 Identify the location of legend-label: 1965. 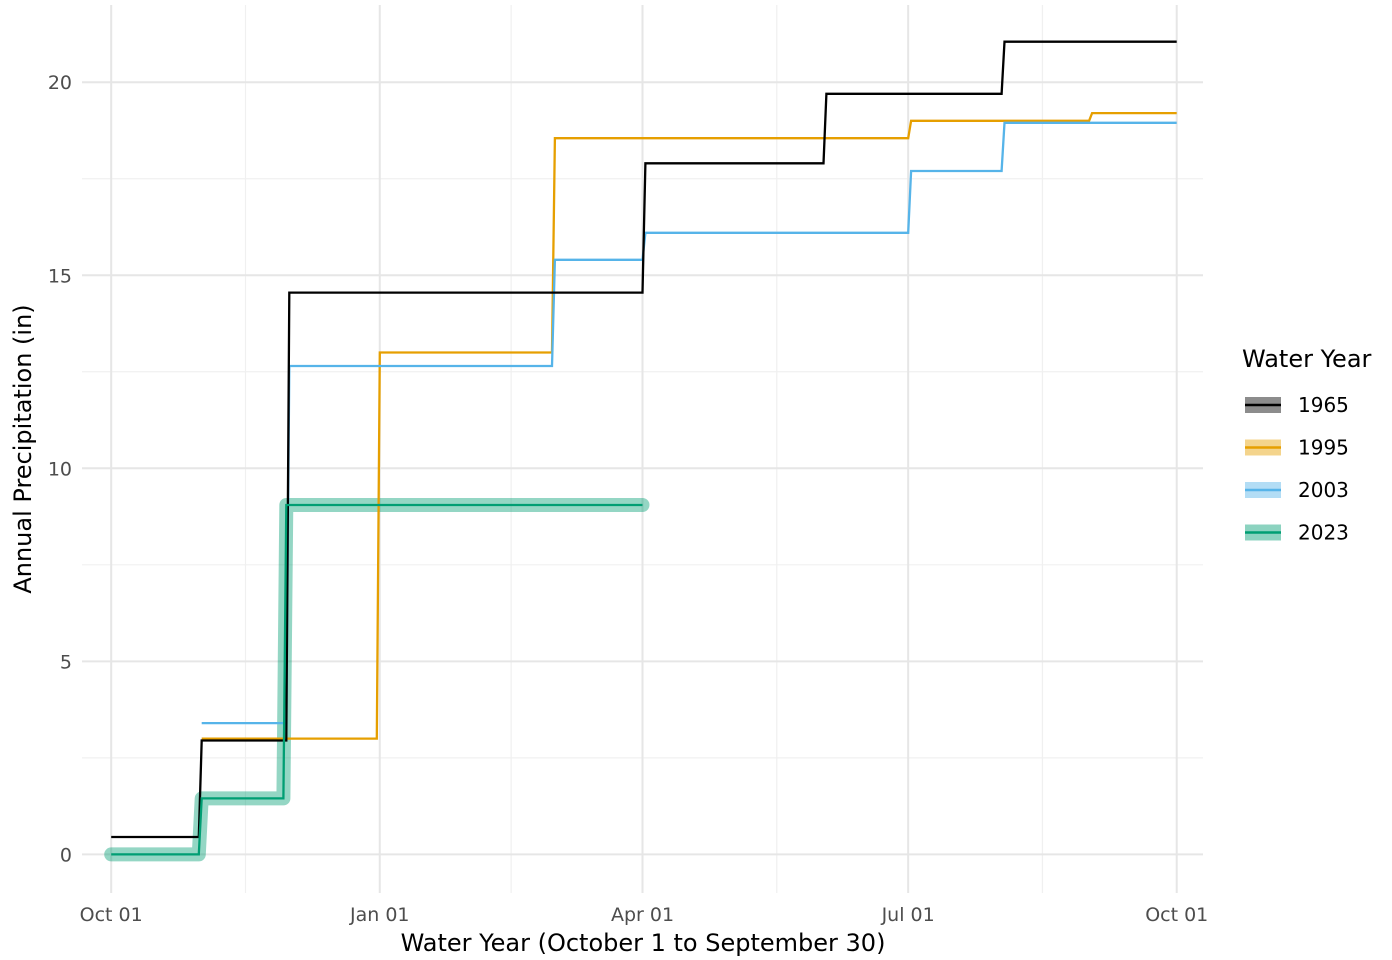
(1323, 405).